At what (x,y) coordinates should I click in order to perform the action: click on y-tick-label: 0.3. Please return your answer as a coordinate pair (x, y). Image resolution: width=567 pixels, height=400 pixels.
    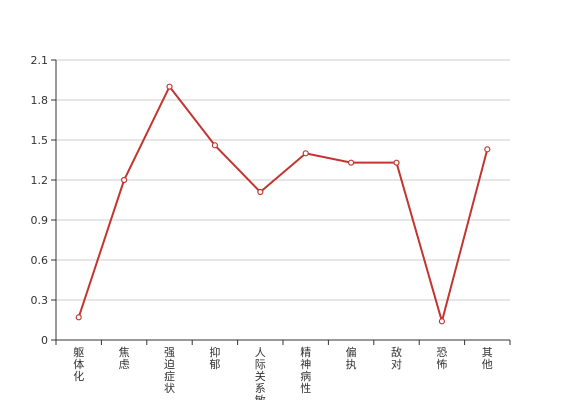
    Looking at the image, I should click on (40, 300).